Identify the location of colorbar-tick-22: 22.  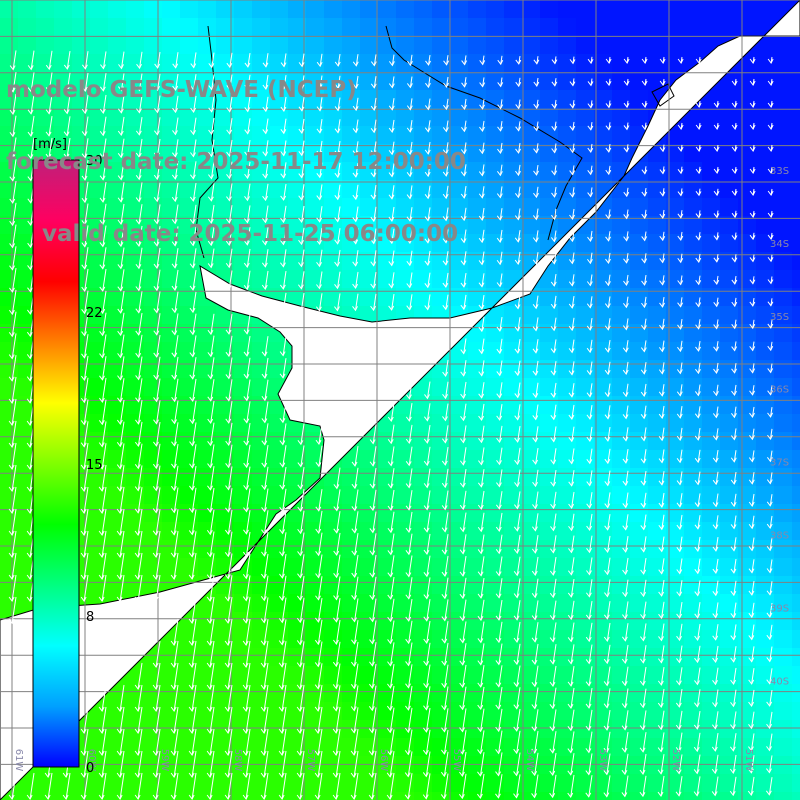
(94, 313).